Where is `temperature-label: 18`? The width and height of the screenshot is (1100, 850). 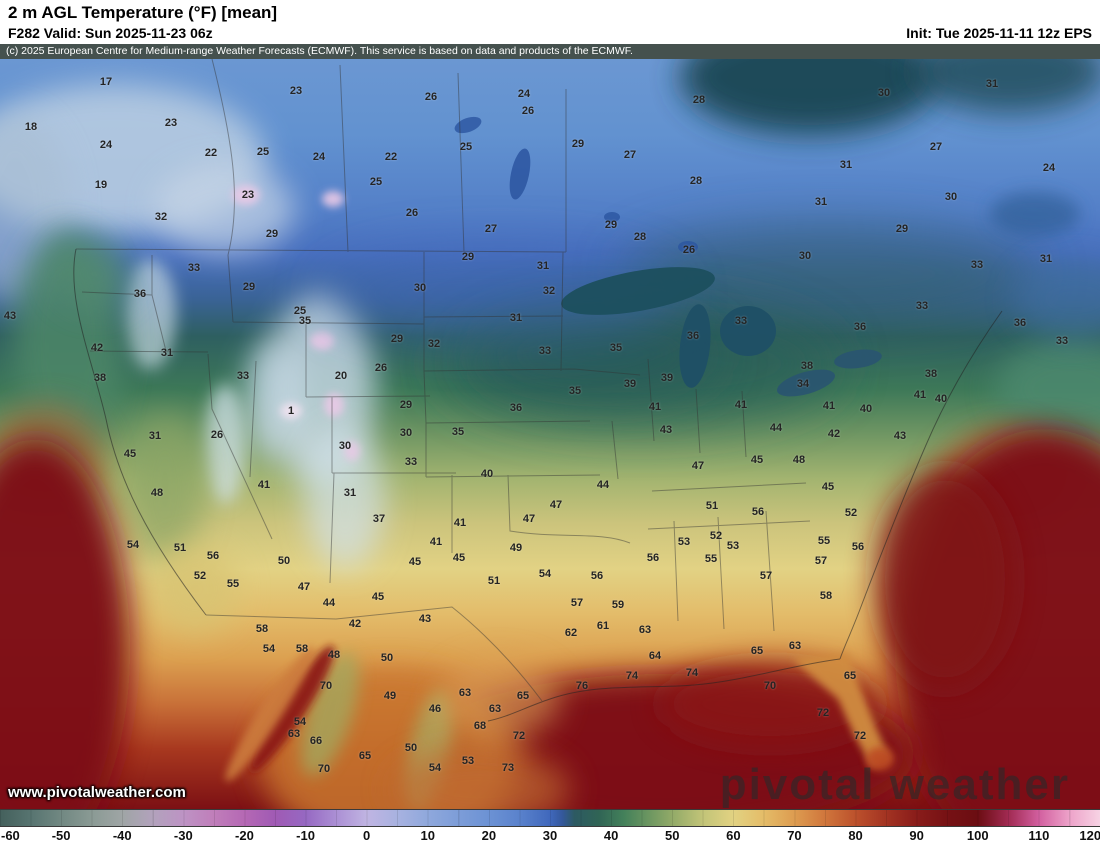
temperature-label: 18 is located at coordinates (31, 127).